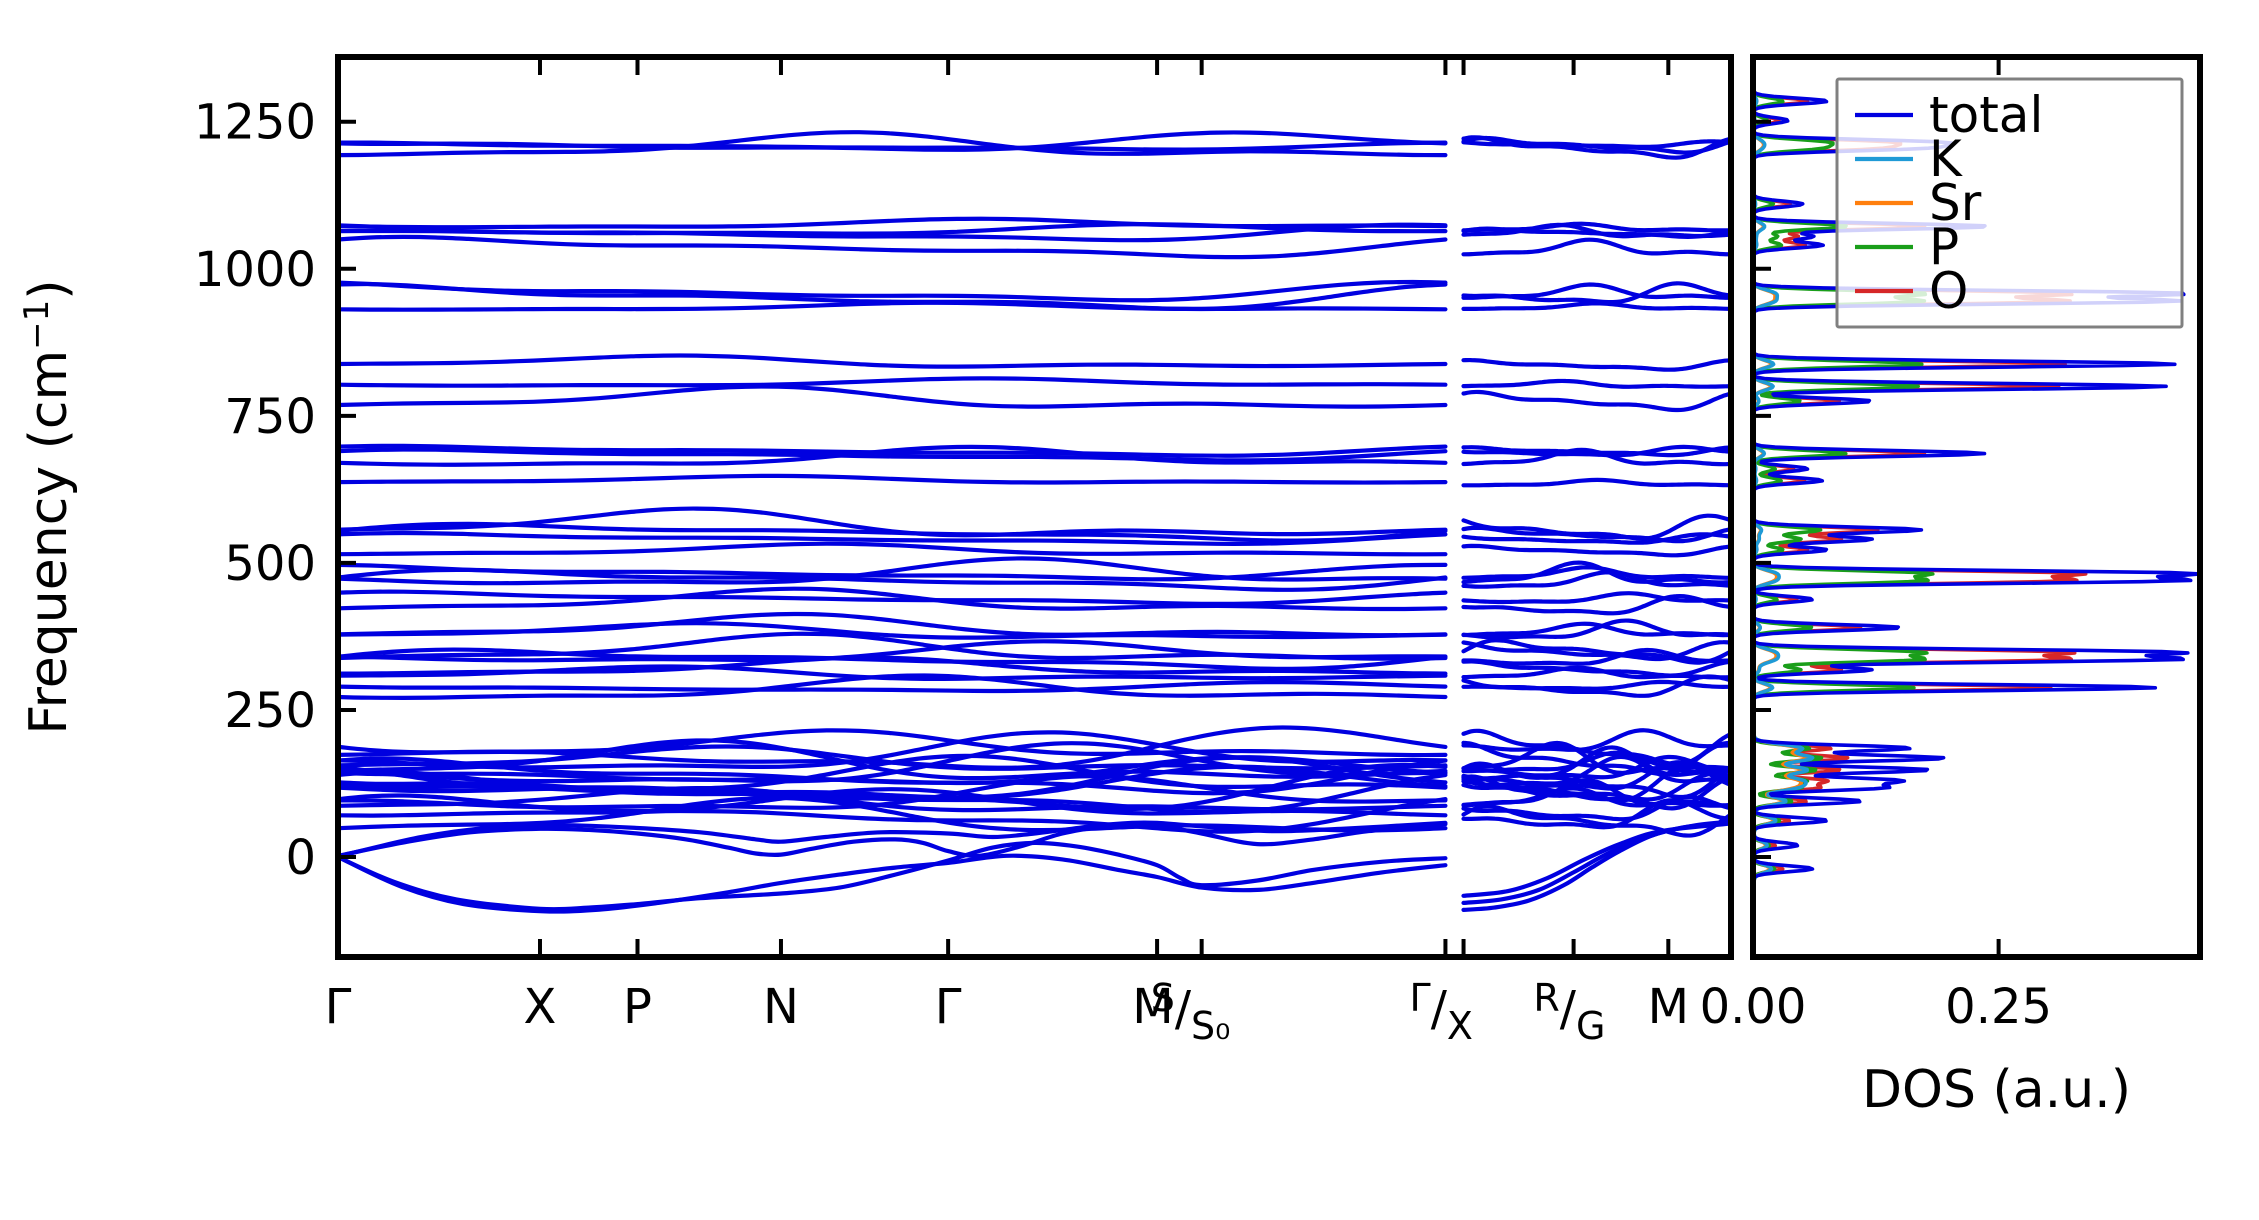 The width and height of the screenshot is (2259, 1220). Describe the element at coordinates (255, 123) in the screenshot. I see `y-tick-label: 1250` at that location.